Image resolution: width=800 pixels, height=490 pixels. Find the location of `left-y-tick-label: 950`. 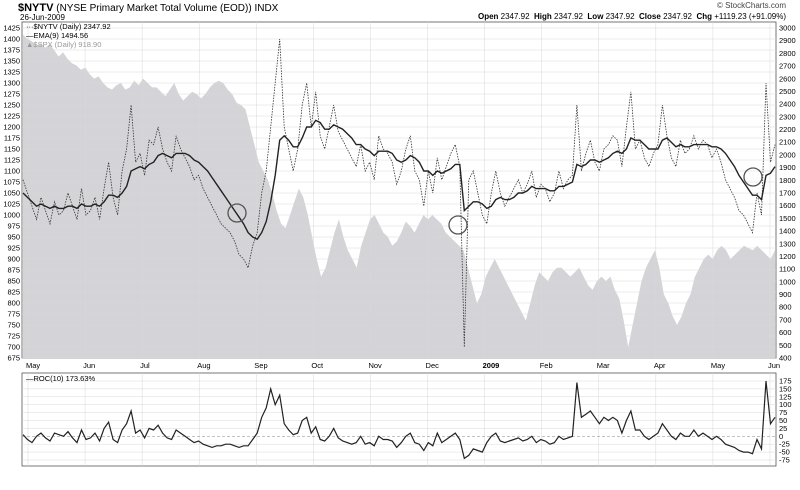

left-y-tick-label: 950 is located at coordinates (13, 237).